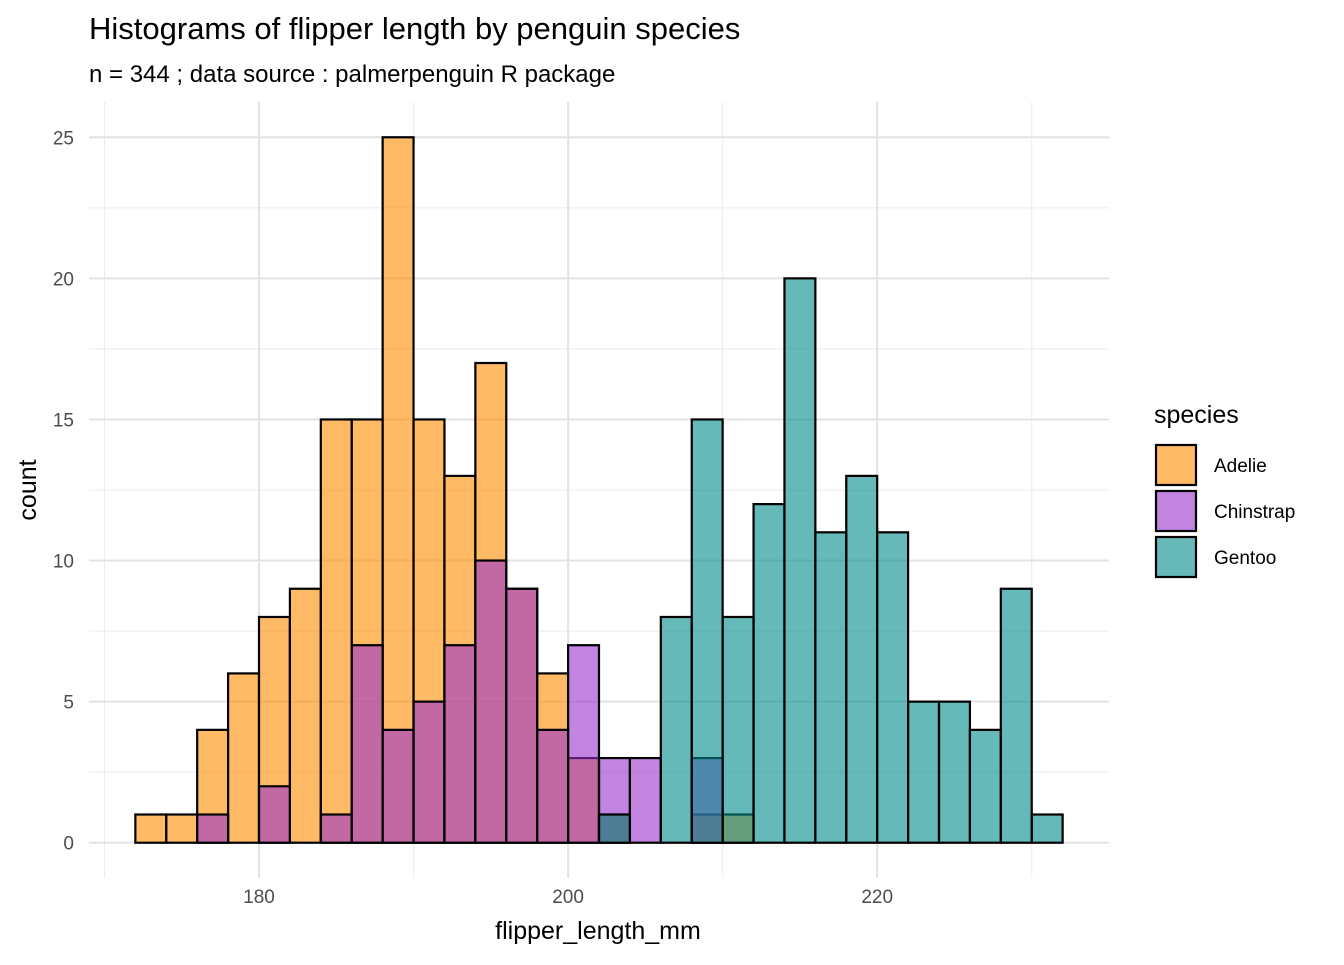 The image size is (1344, 965). I want to click on legend-label-chinstrap: Chinstrap, so click(1254, 512).